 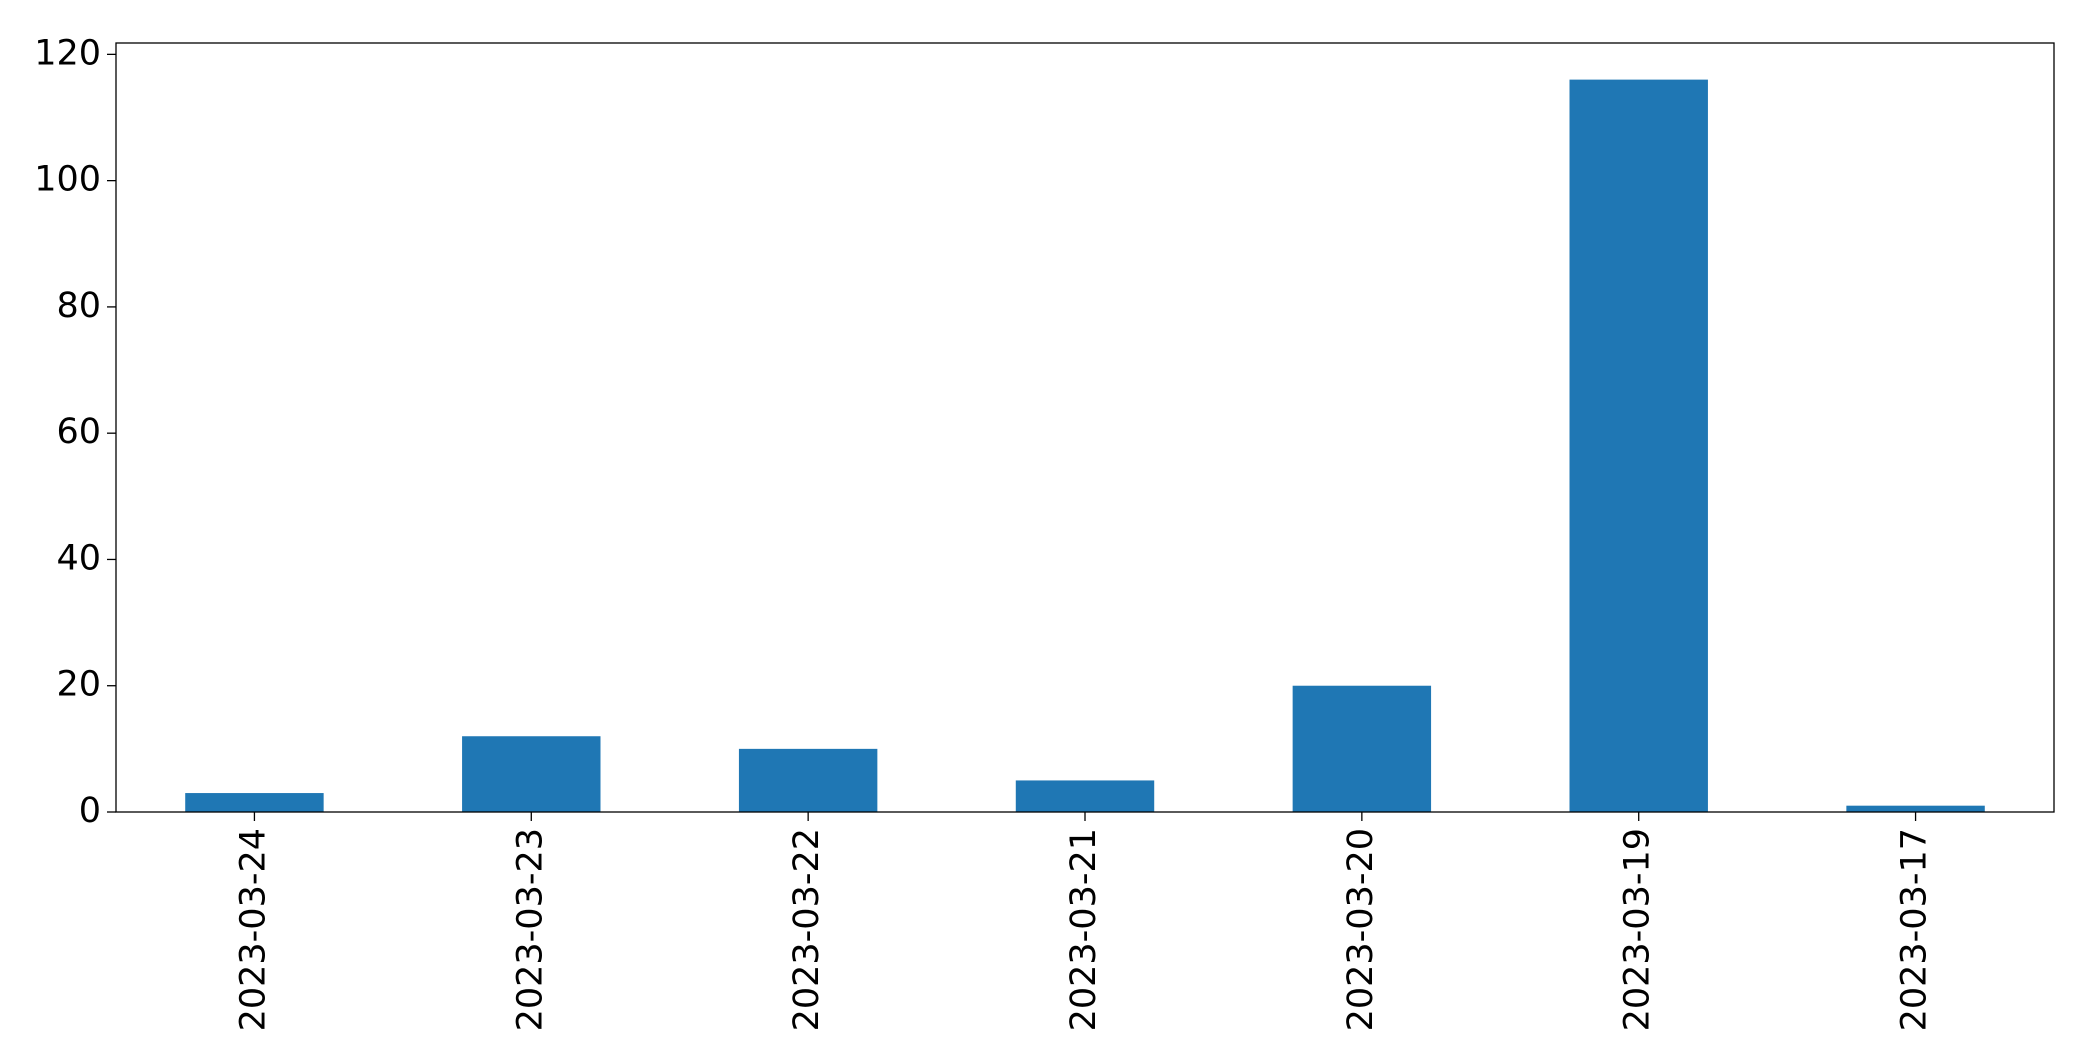 I want to click on x-tick-label: 2023-03-23, so click(x=530, y=929).